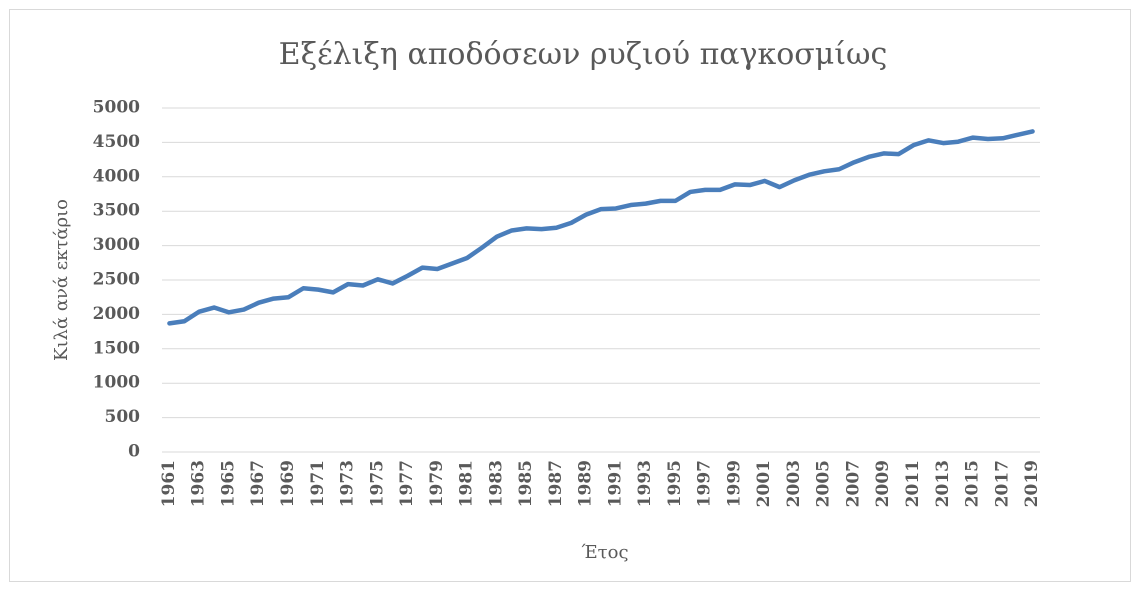 The height and width of the screenshot is (591, 1140). What do you see at coordinates (116, 383) in the screenshot?
I see `y-tick-label: 1000` at bounding box center [116, 383].